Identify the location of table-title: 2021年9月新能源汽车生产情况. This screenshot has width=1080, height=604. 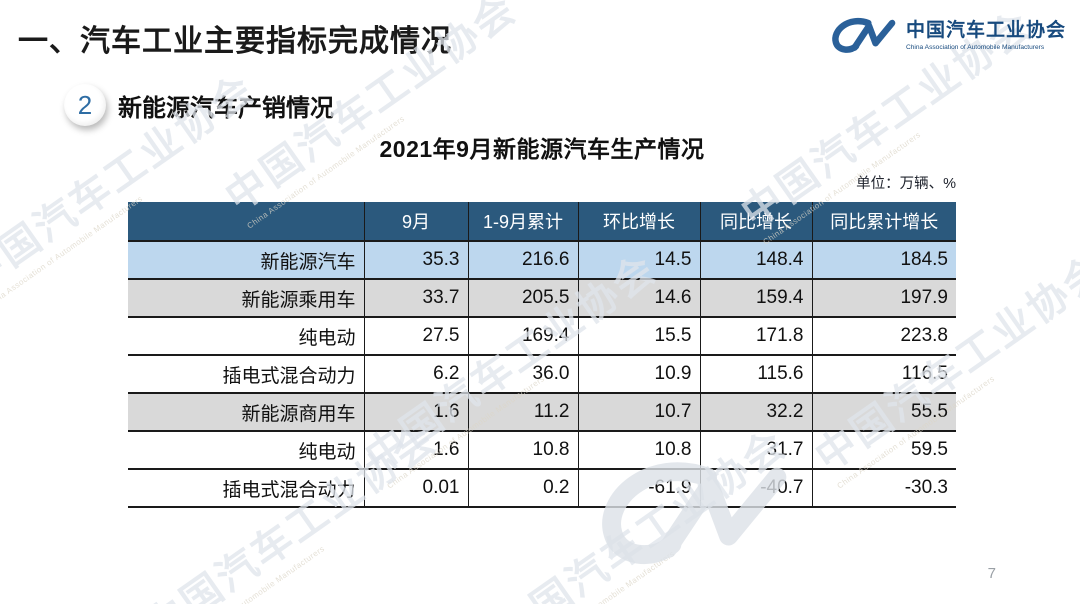
(542, 149).